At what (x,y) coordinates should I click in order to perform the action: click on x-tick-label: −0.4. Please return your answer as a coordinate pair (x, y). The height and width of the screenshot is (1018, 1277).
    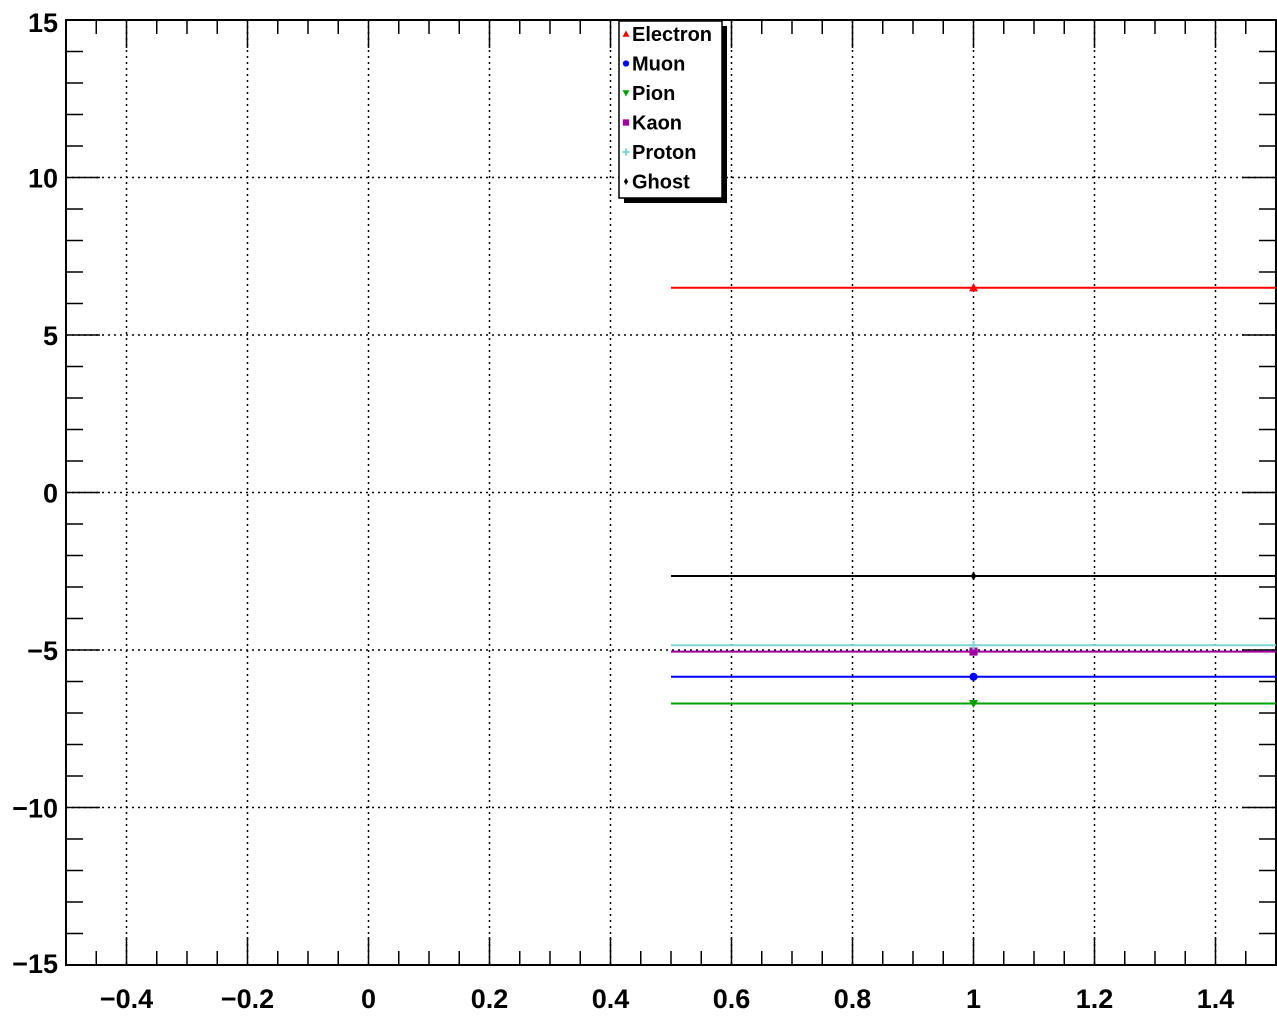
    Looking at the image, I should click on (126, 999).